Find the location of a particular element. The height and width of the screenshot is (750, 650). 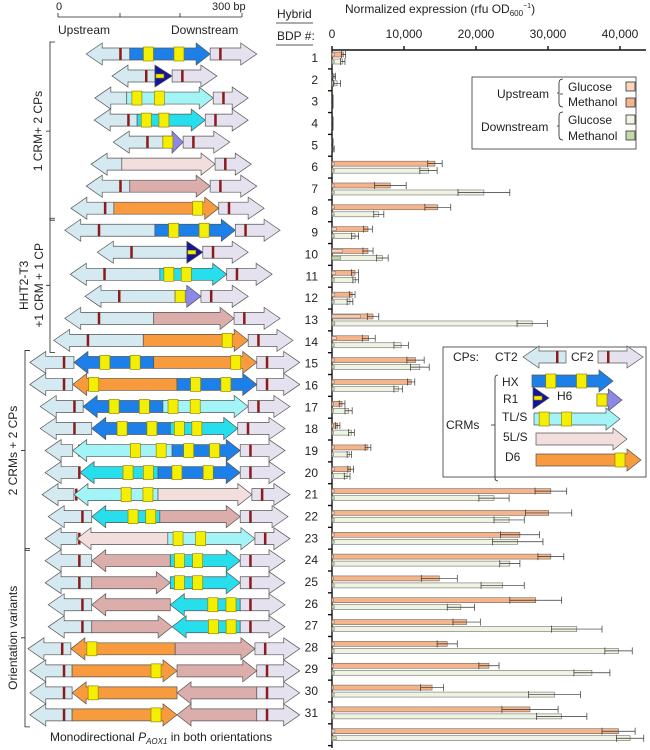

scale-max: 300 bp is located at coordinates (229, 7).